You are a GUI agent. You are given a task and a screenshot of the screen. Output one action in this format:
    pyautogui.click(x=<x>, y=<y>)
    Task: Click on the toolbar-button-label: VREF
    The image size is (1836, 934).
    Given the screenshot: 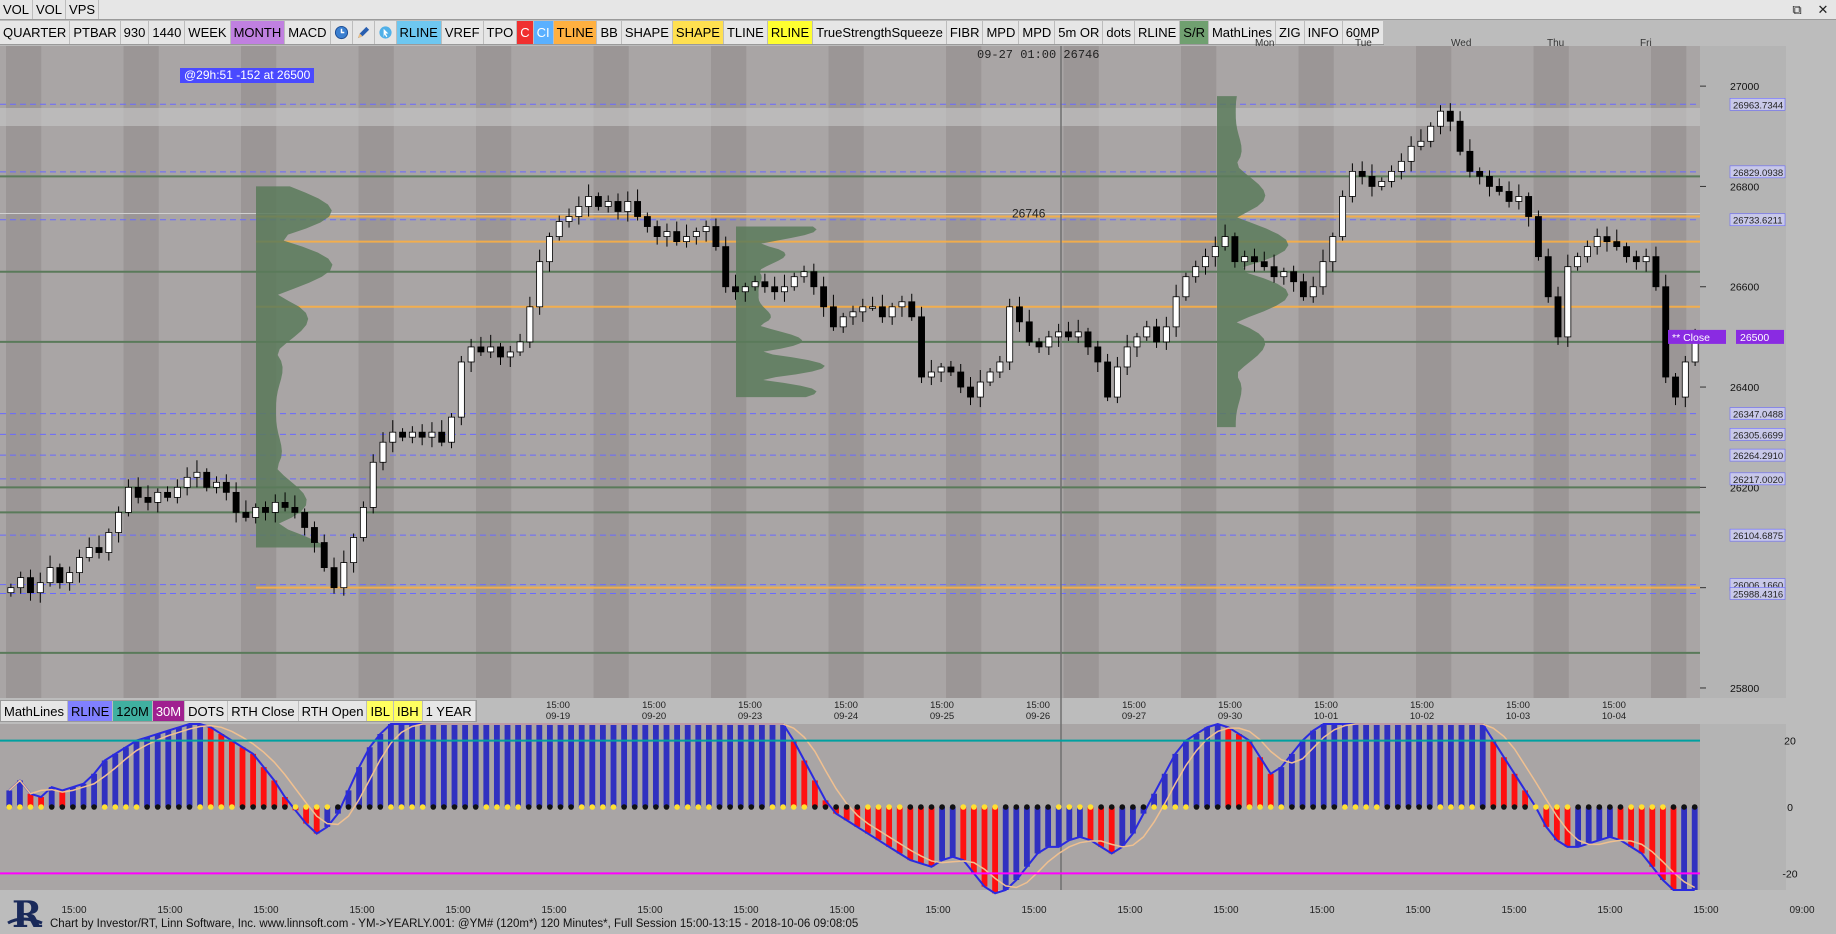 What is the action you would take?
    pyautogui.click(x=462, y=32)
    